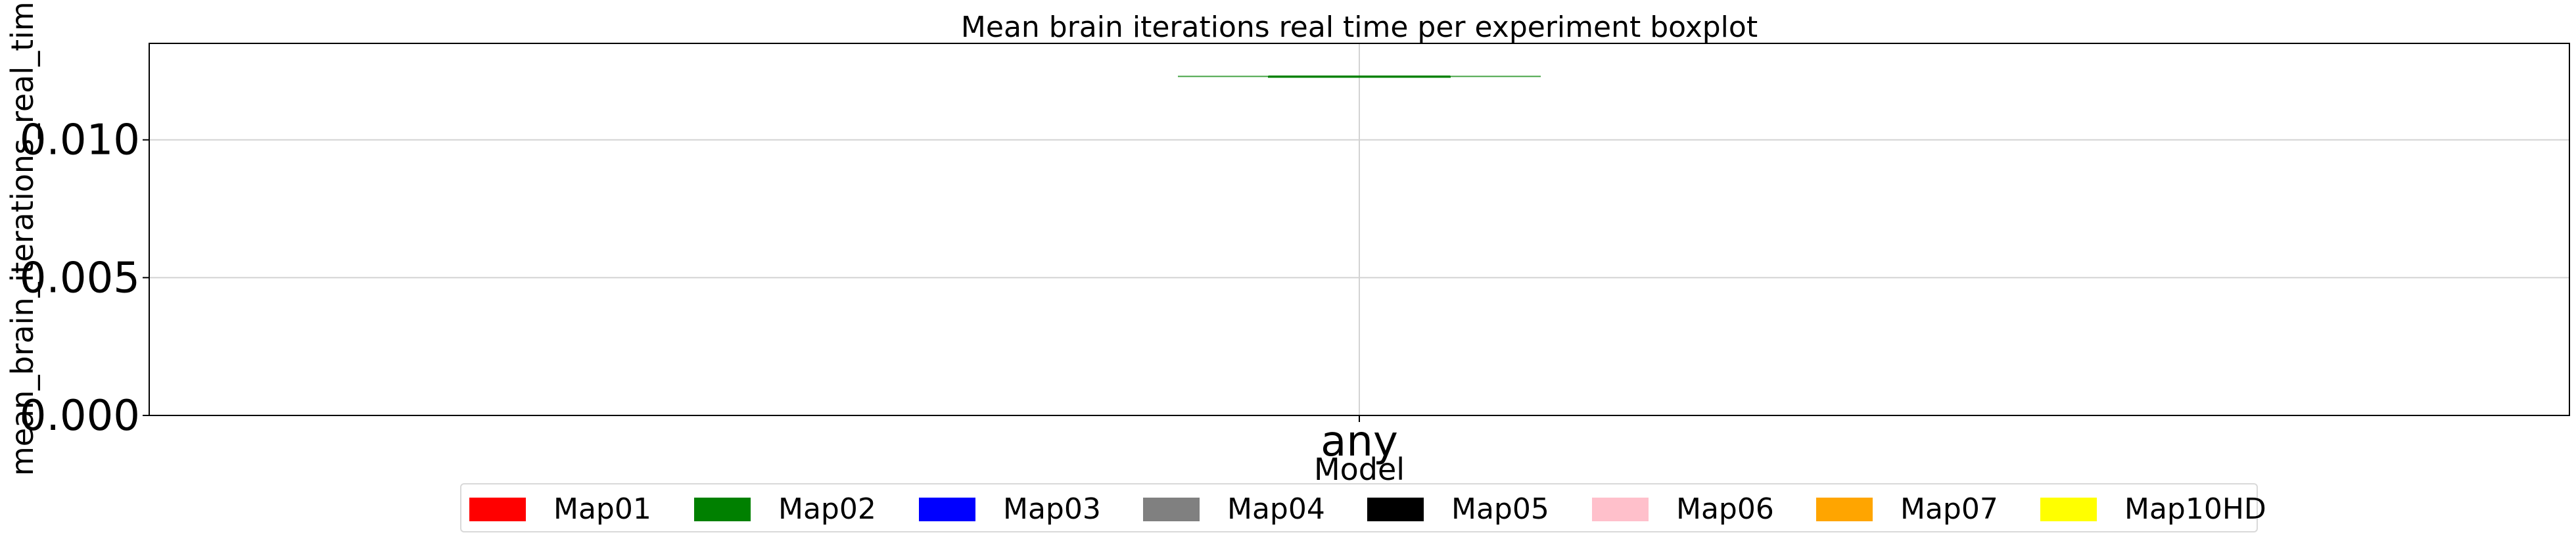  What do you see at coordinates (1500, 509) in the screenshot?
I see `legend-label: Map05` at bounding box center [1500, 509].